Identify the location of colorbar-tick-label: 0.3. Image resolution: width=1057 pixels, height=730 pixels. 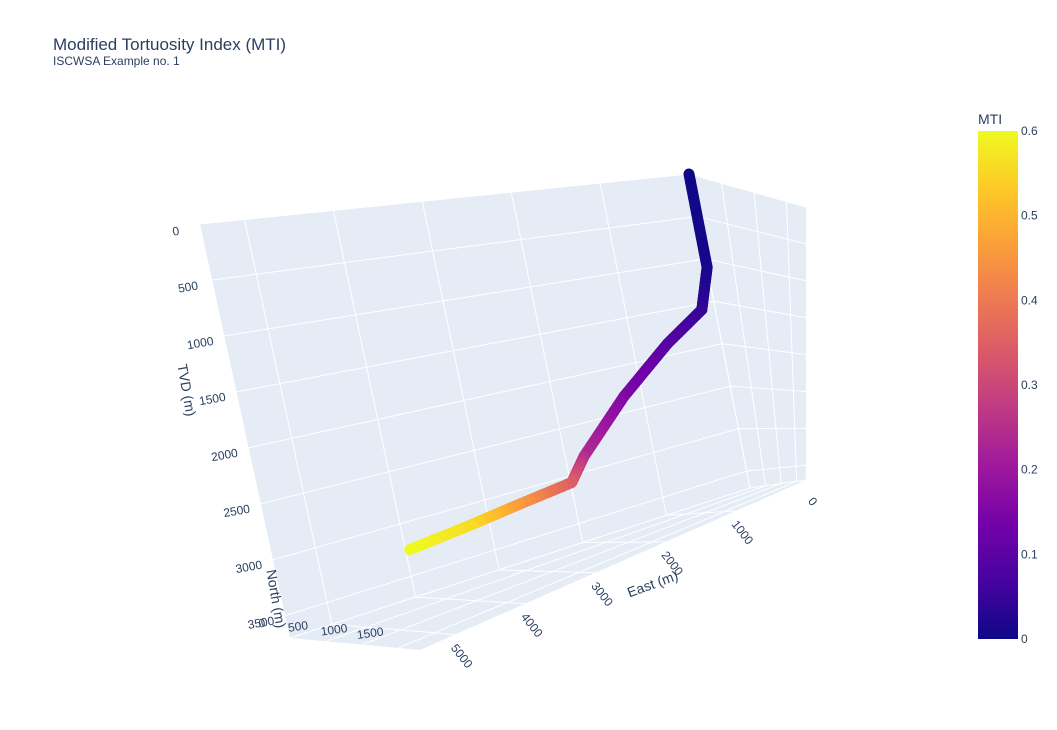
(1029, 385).